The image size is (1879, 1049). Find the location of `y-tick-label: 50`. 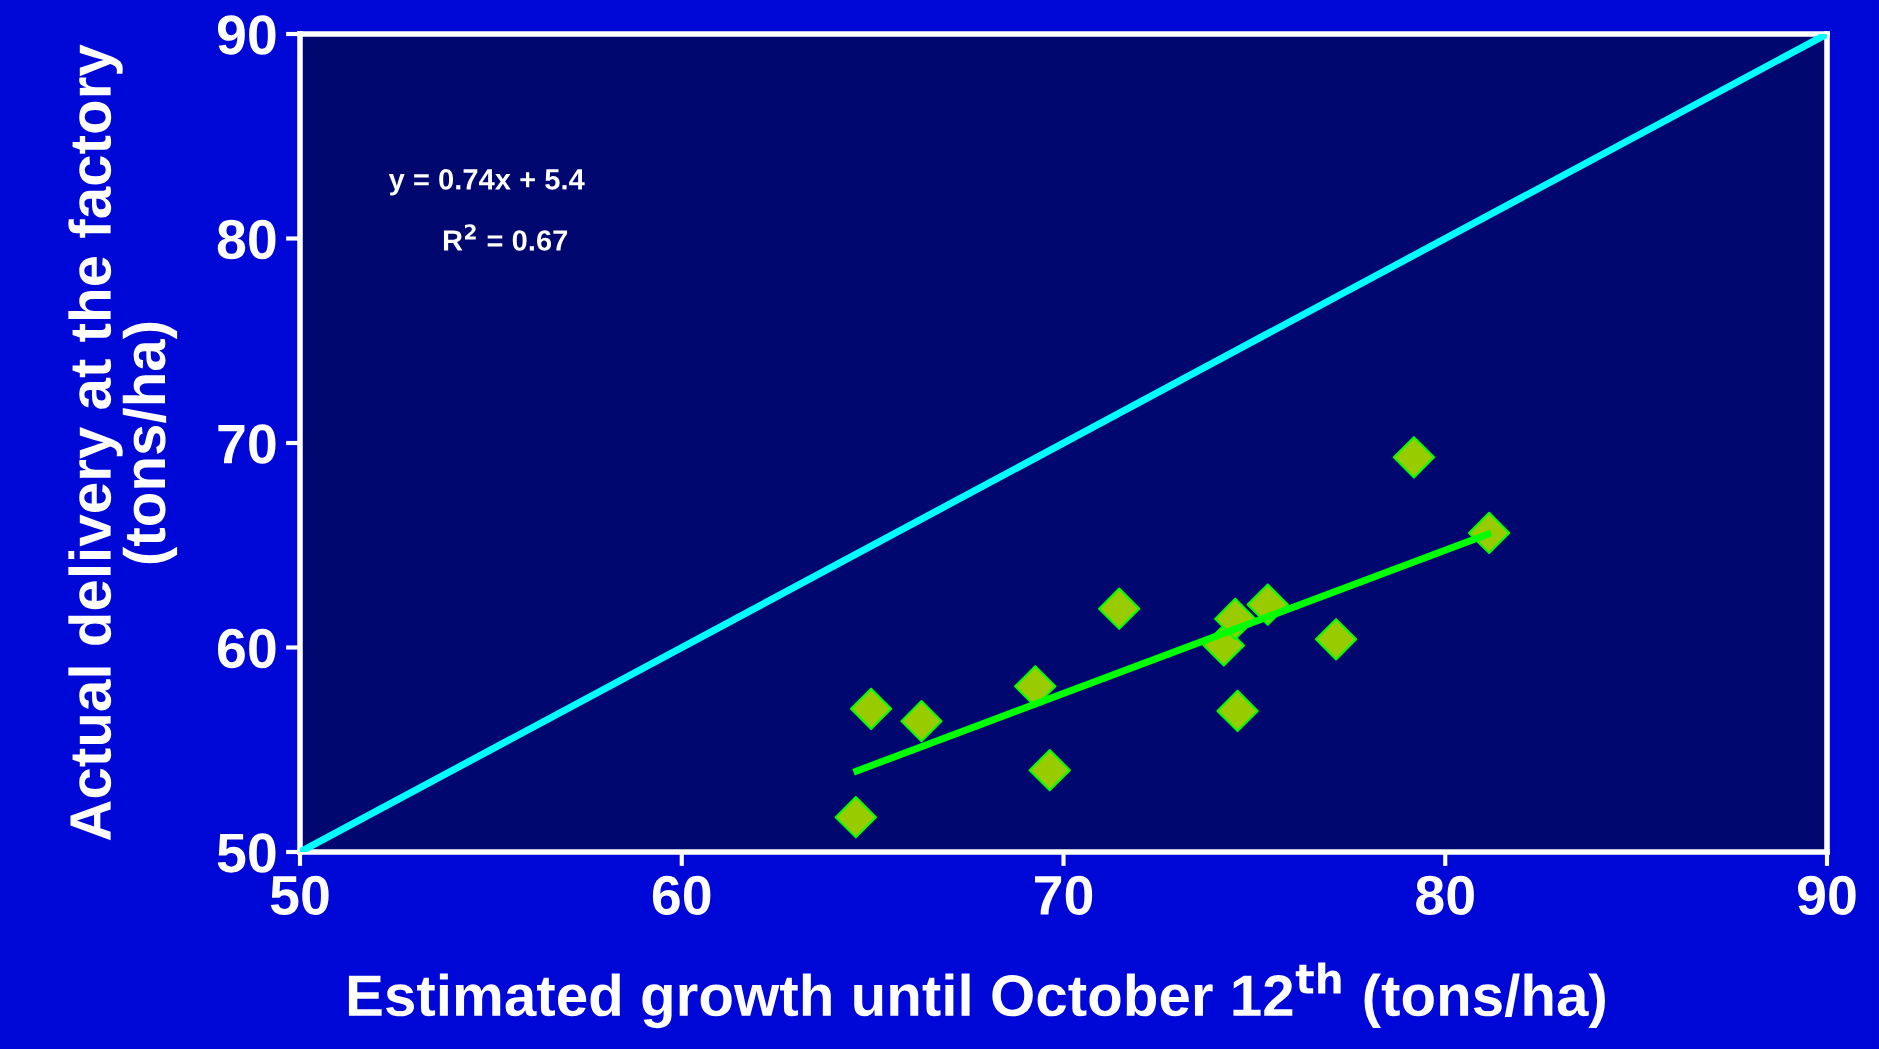

y-tick-label: 50 is located at coordinates (246, 853).